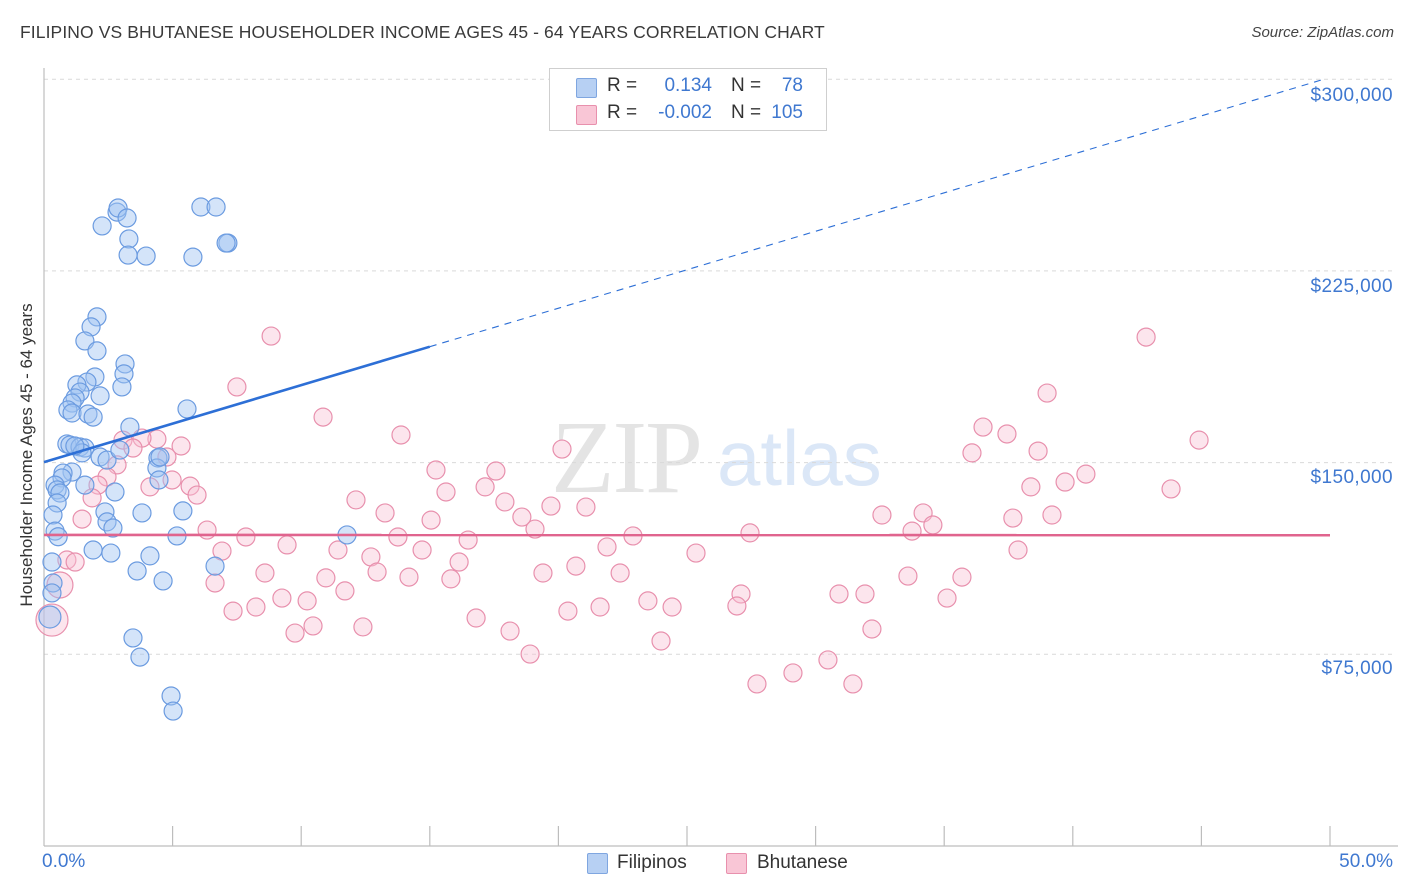  What do you see at coordinates (792, 85) in the screenshot?
I see `legend-n-value-filipinos: 78` at bounding box center [792, 85].